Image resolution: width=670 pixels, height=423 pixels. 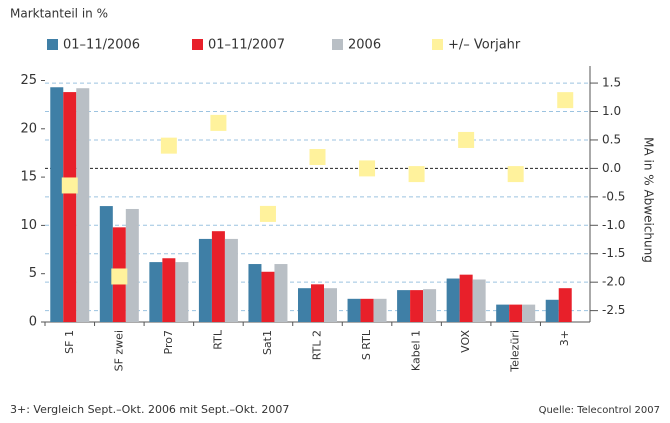 What do you see at coordinates (613, 310) in the screenshot?
I see `y2-tick-label: -2.5` at bounding box center [613, 310].